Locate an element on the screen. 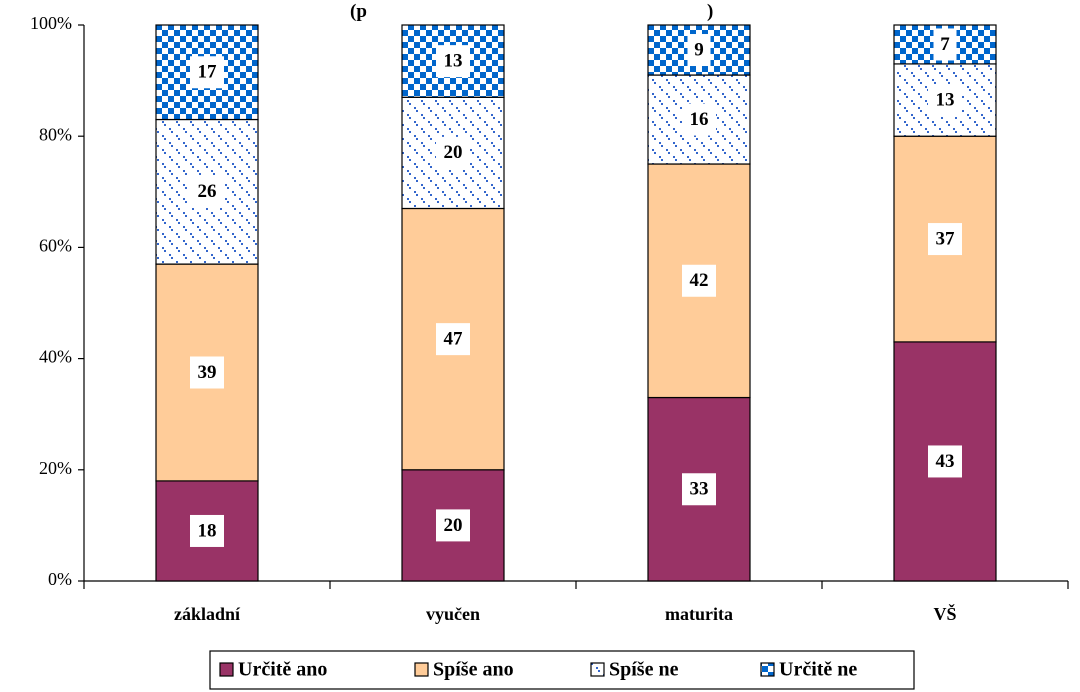 This screenshot has width=1080, height=692. legend-box is located at coordinates (562, 670).